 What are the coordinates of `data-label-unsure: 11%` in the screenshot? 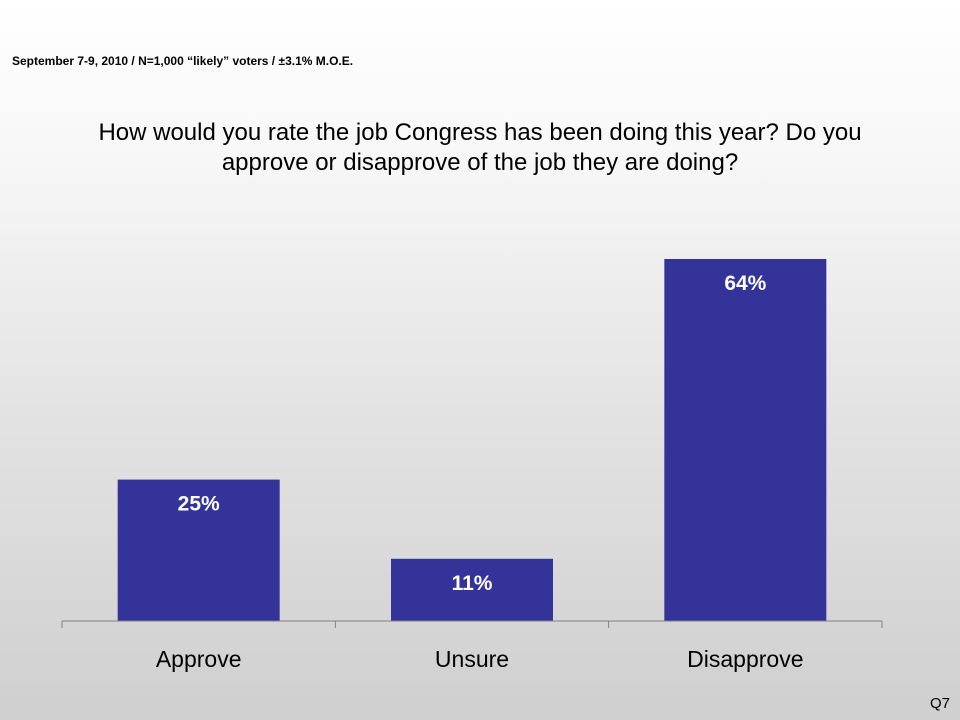 It's located at (472, 583).